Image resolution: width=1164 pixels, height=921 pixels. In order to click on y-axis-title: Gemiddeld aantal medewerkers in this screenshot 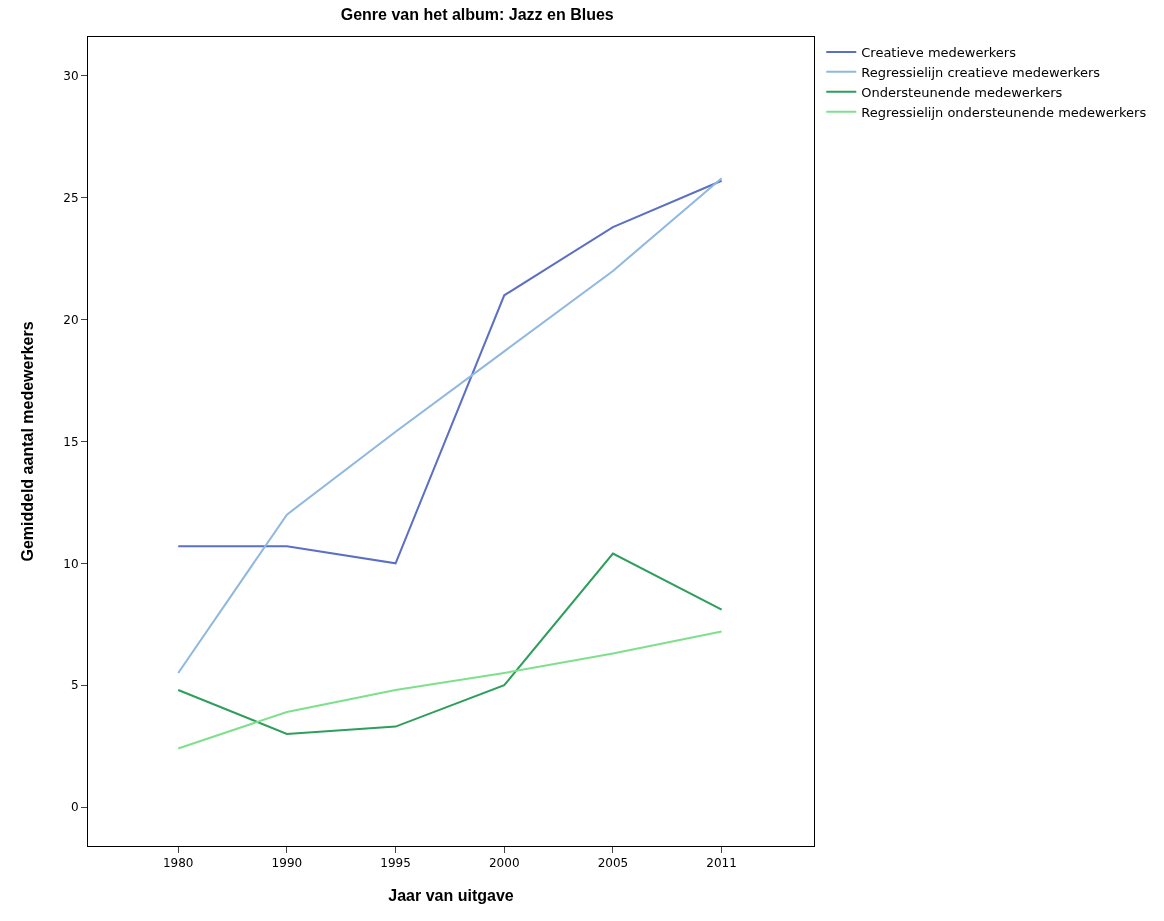, I will do `click(28, 441)`.